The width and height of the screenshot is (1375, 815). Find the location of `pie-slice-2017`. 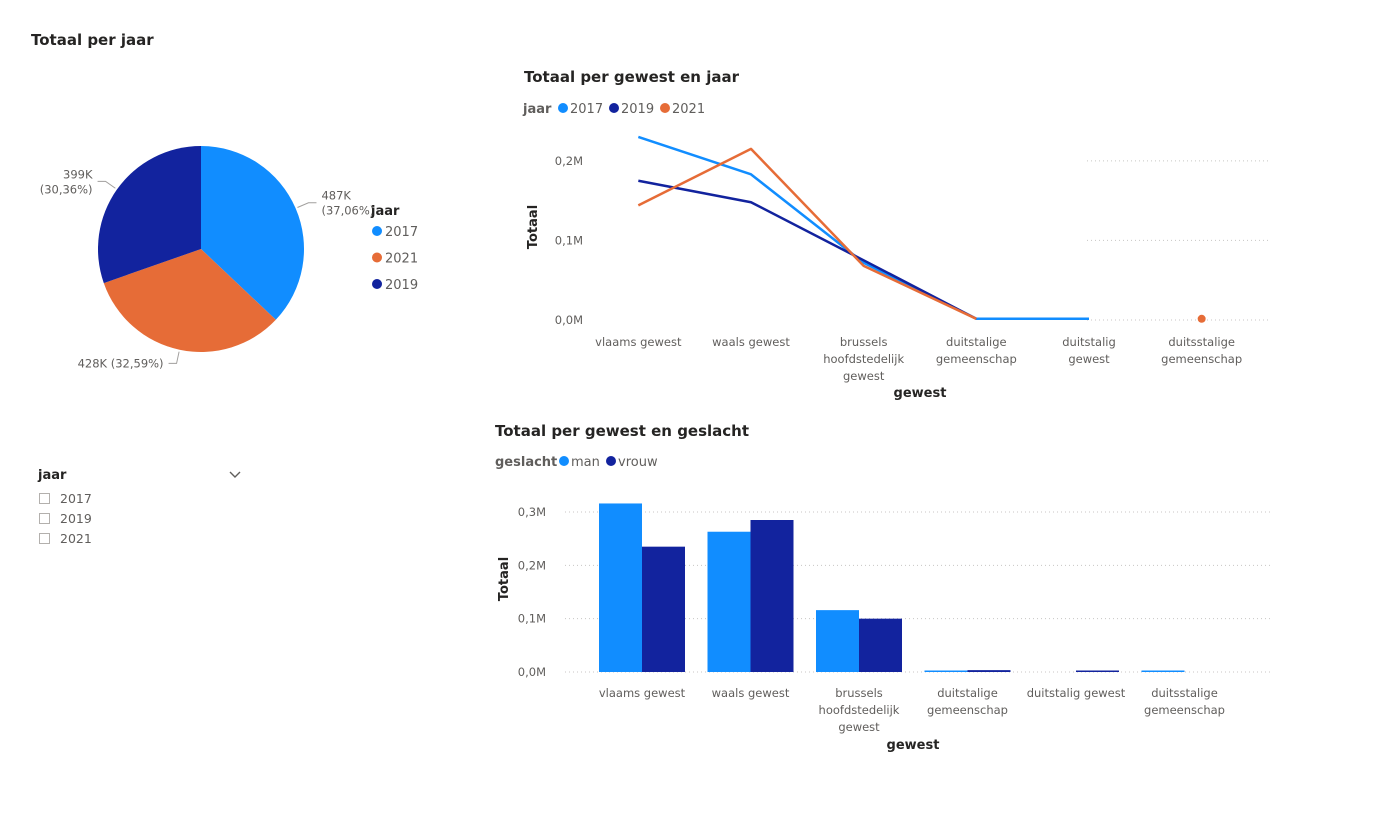

pie-slice-2017 is located at coordinates (253, 233).